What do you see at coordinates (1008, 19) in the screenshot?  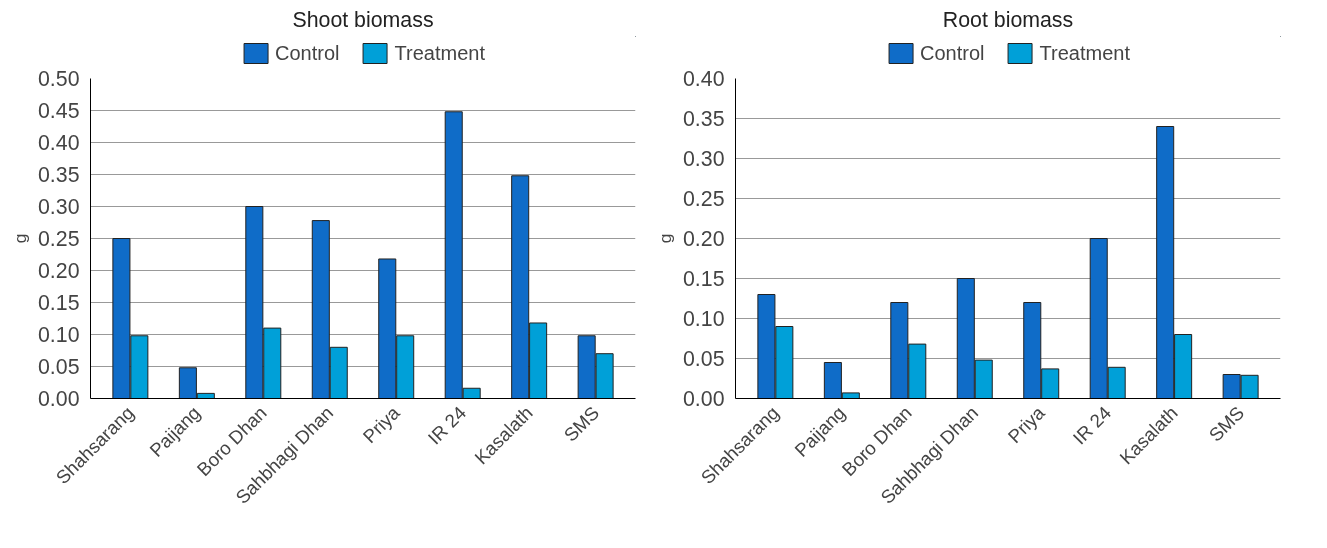 I see `chart-title: Root biomass` at bounding box center [1008, 19].